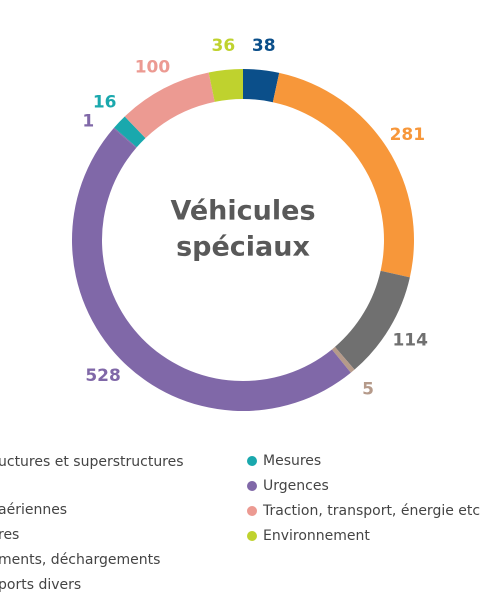  I want to click on legend-label: uctures et superstructures, so click(92, 462).